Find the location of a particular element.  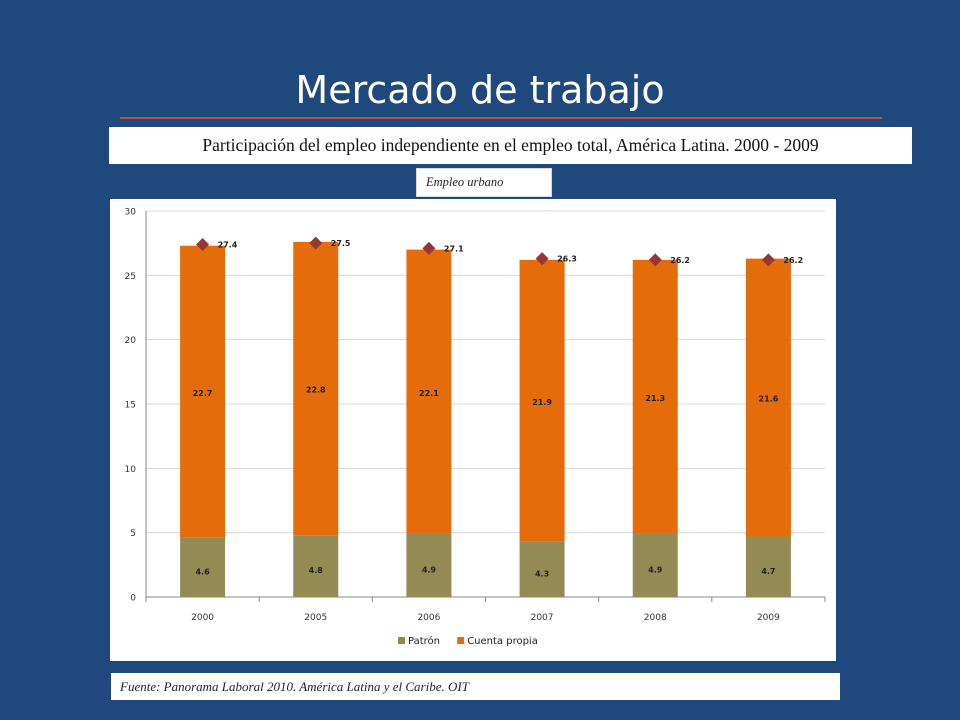

bar-patron-2008 is located at coordinates (655, 565).